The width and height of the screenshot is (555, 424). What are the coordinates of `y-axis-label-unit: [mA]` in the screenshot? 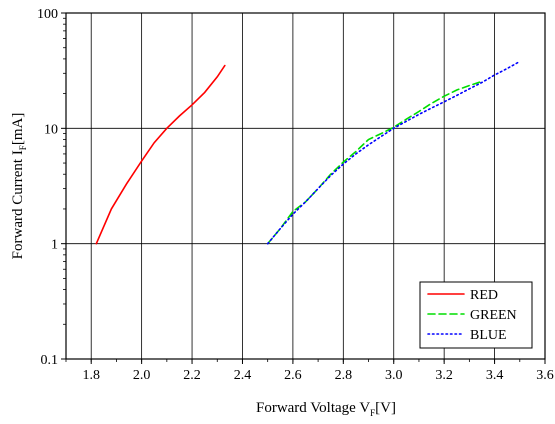 It's located at (18, 129).